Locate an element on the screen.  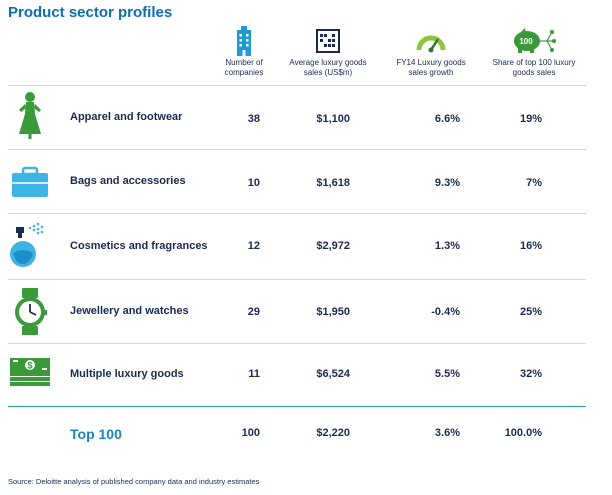
avg-sales-value: $1,100 is located at coordinates (333, 119).